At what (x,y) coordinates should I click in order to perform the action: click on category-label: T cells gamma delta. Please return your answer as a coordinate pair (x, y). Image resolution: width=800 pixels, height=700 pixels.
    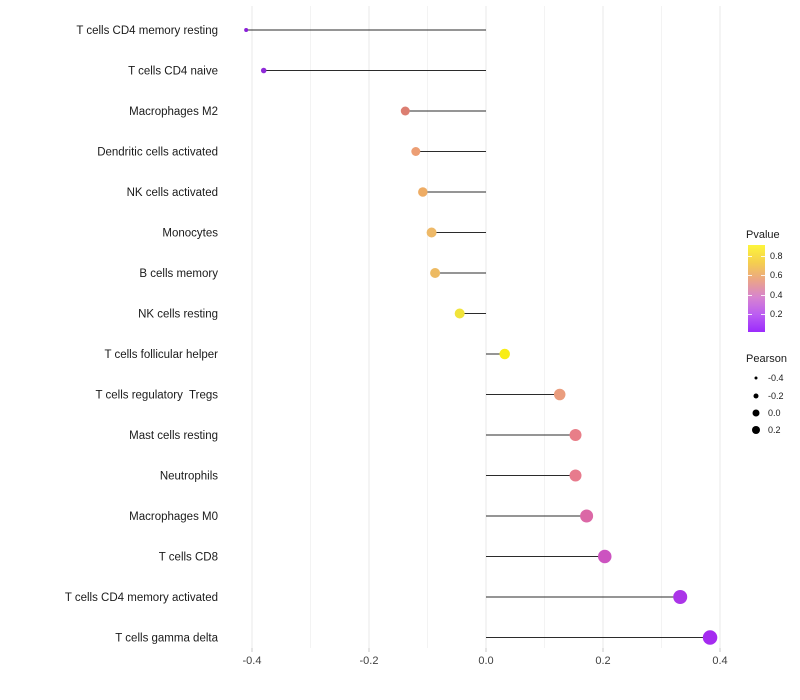
    Looking at the image, I should click on (166, 639).